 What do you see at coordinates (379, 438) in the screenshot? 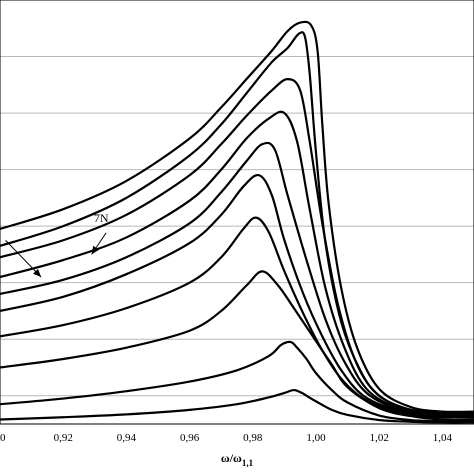
I see `x-tick-label-7: 1,02` at bounding box center [379, 438].